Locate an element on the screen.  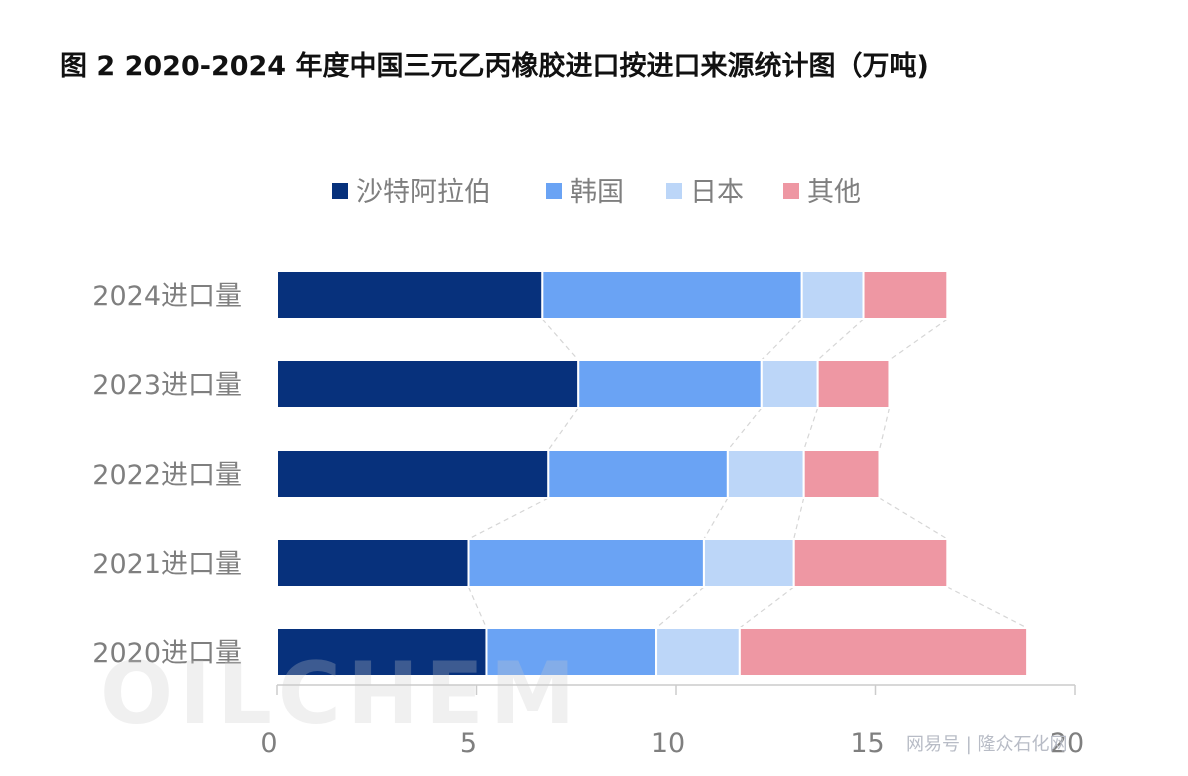
category-label: 2021进口量 is located at coordinates (167, 564).